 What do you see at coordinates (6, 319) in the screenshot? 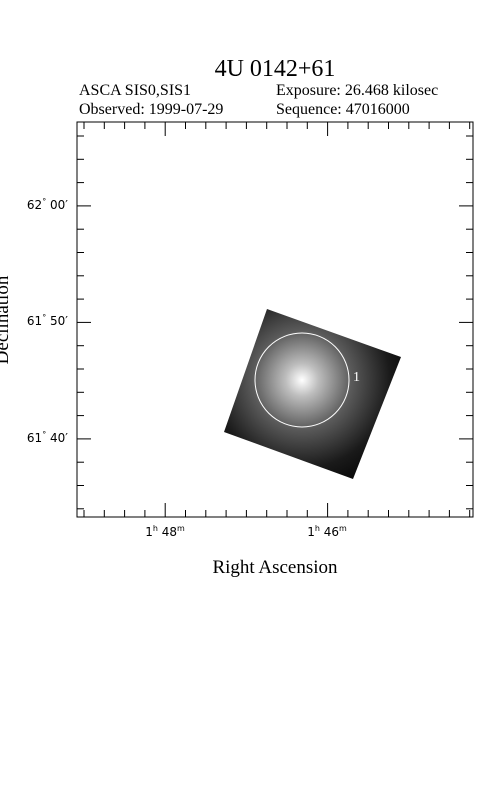
I see `y-axis-label: Declination` at bounding box center [6, 319].